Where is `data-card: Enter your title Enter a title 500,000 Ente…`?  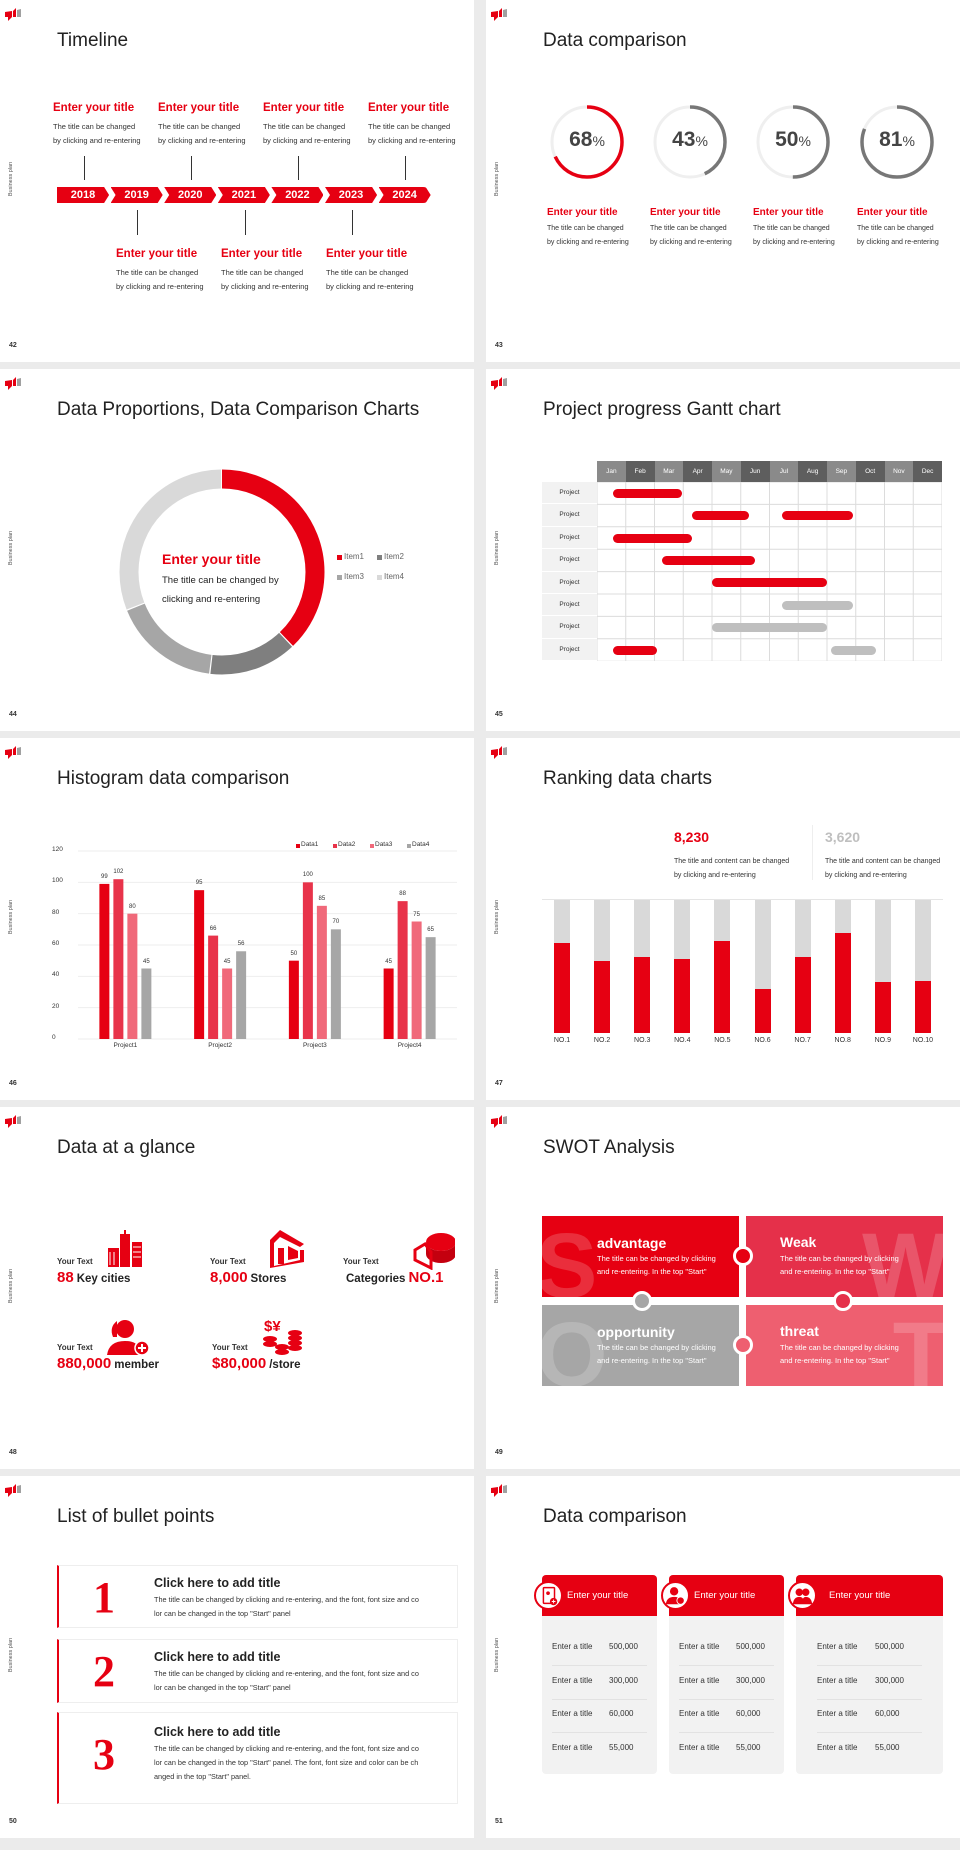 data-card: Enter your title Enter a title 500,000 Ente… is located at coordinates (726, 1674).